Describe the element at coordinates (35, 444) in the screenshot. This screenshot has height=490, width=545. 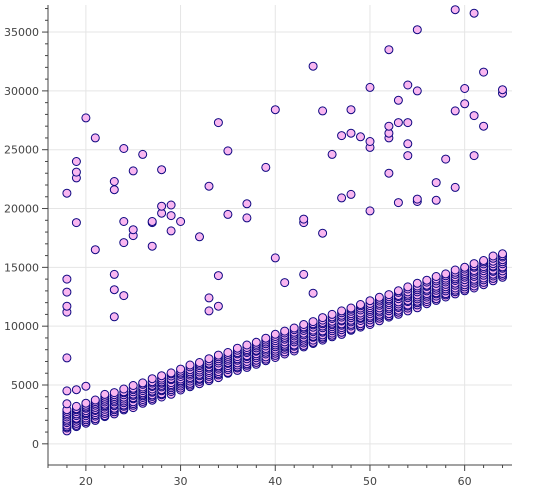
I see `y-tick-label: 0` at that location.